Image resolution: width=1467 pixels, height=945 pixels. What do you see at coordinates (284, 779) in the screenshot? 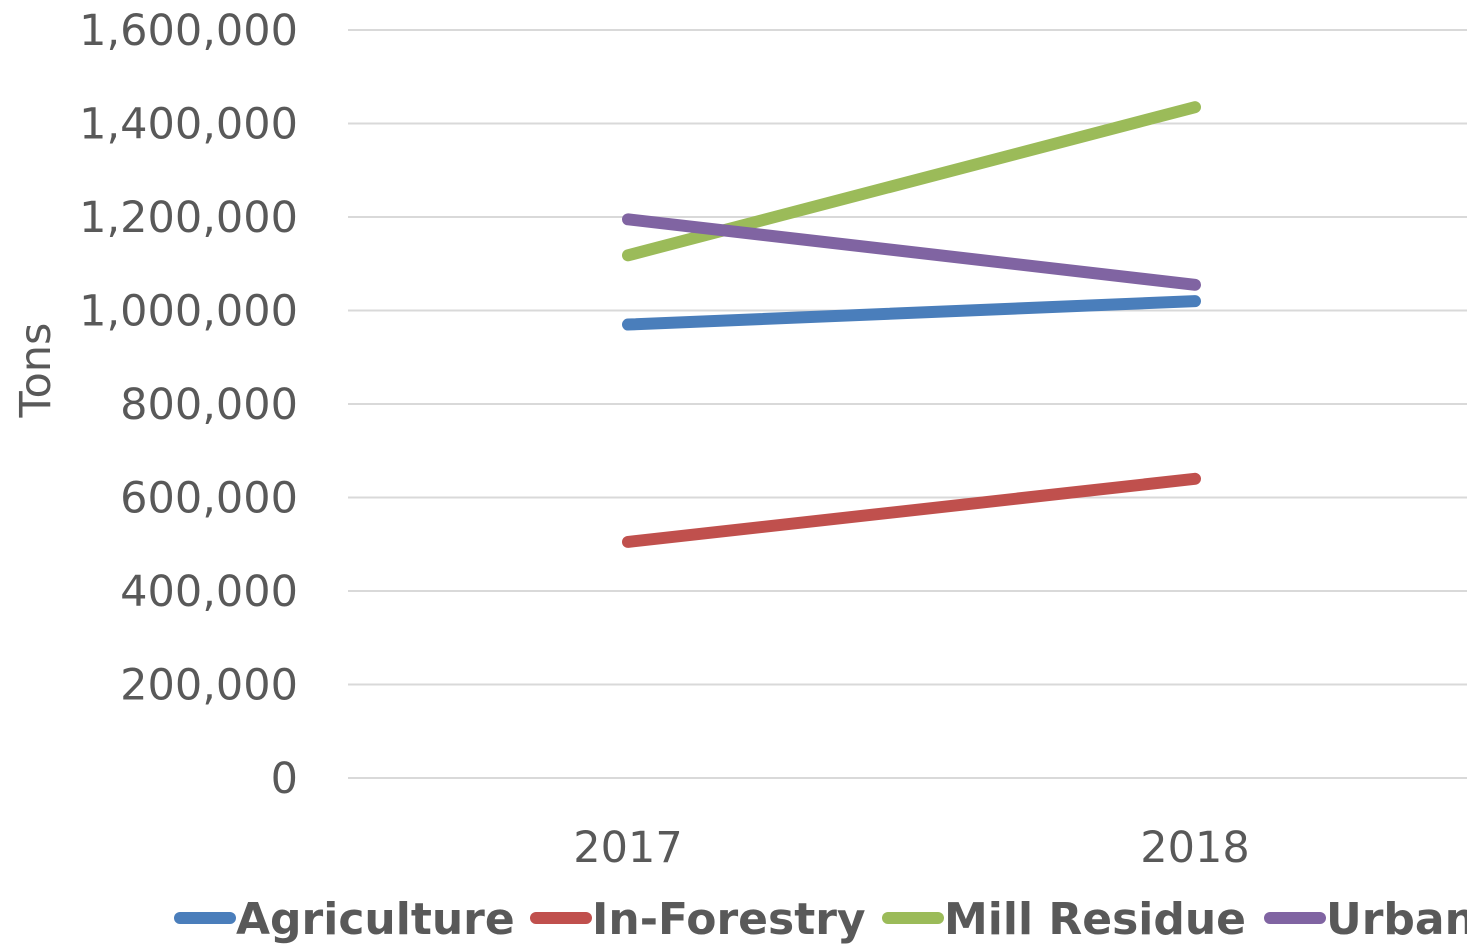
I see `y-tick-label: 0` at bounding box center [284, 779].